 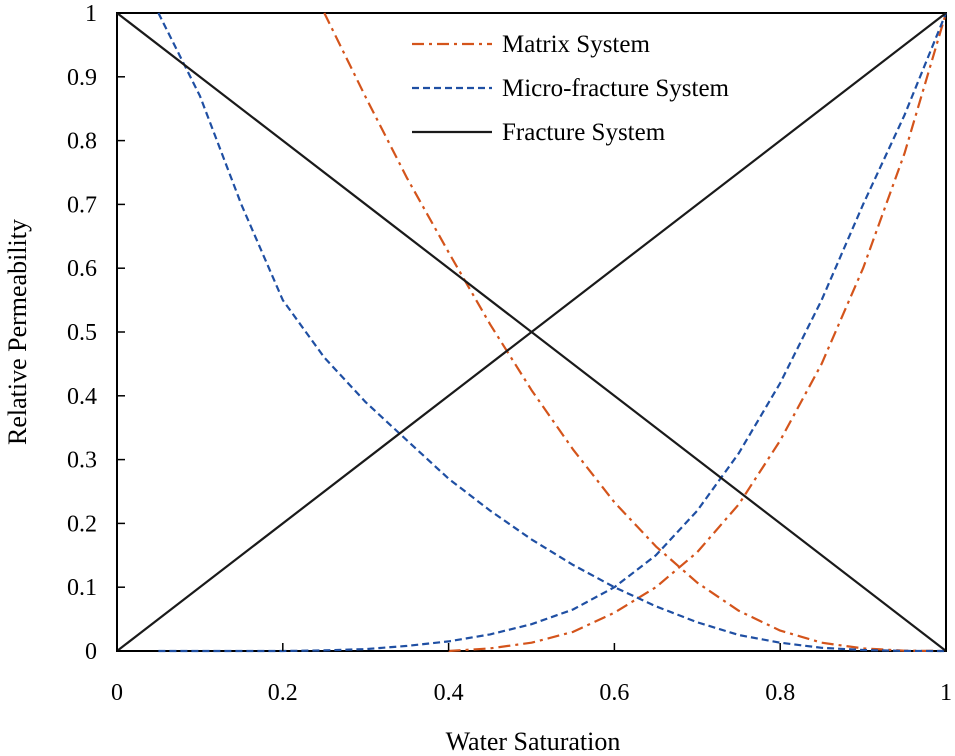 What do you see at coordinates (616, 88) in the screenshot?
I see `legend-label: Micro-fracture System` at bounding box center [616, 88].